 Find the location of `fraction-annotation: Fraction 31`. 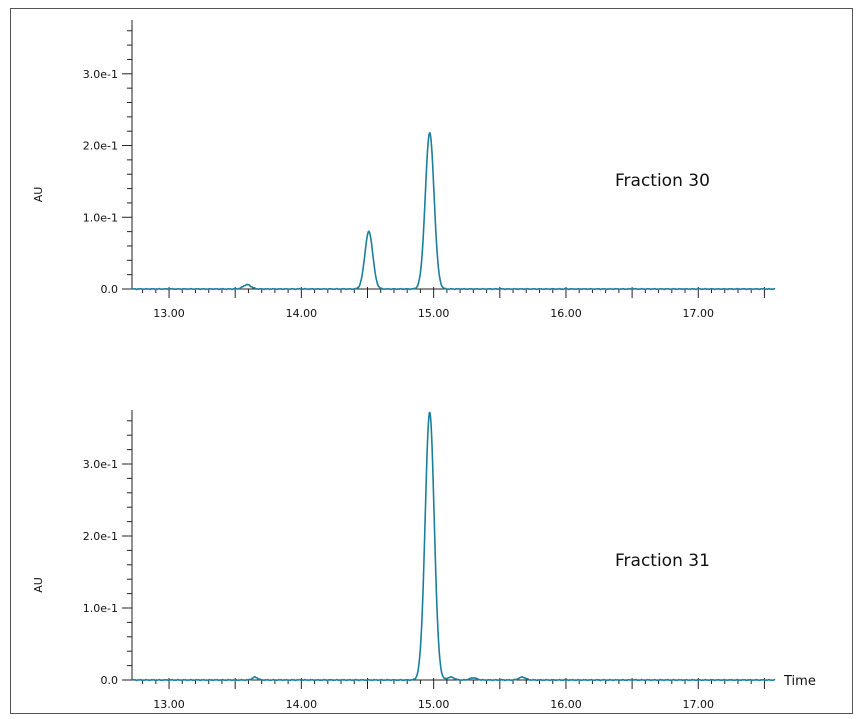

fraction-annotation: Fraction 31 is located at coordinates (662, 561).